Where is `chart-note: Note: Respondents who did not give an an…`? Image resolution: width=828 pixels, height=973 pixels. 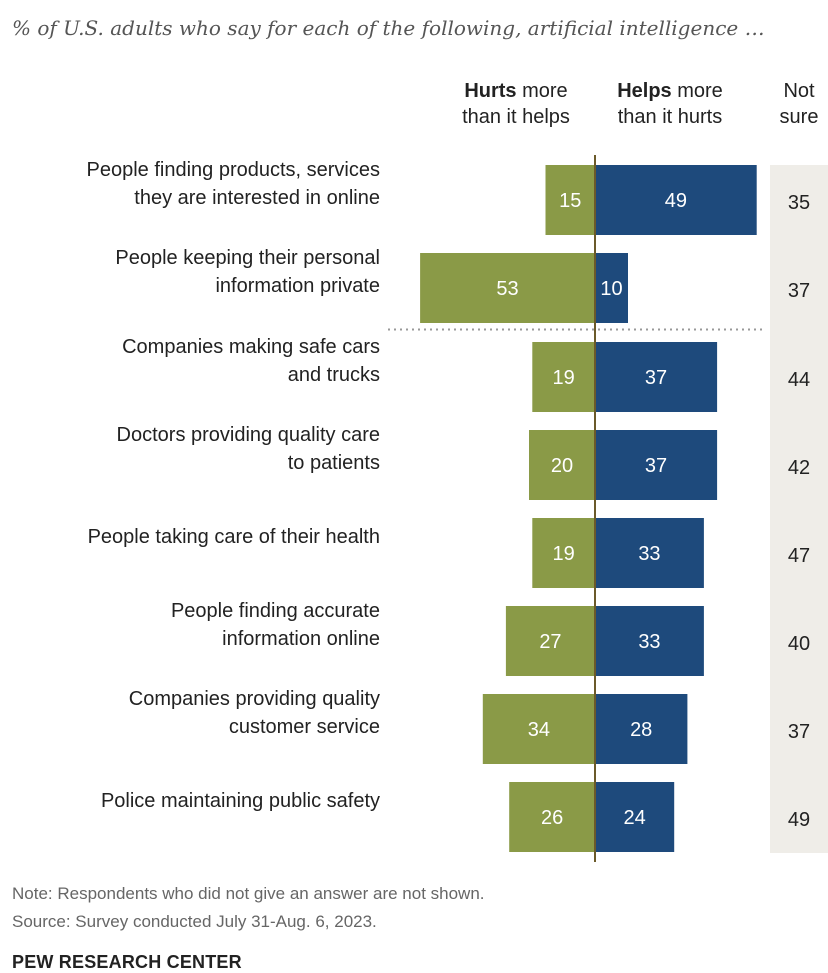 chart-note: Note: Respondents who did not give an an… is located at coordinates (248, 893).